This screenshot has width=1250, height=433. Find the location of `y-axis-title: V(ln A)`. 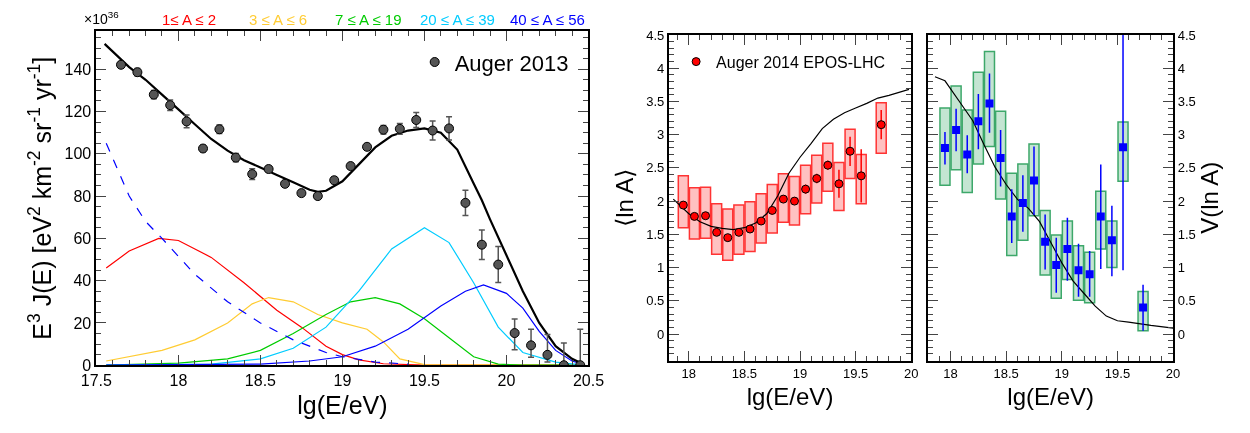

y-axis-title: V(ln A) is located at coordinates (1209, 197).